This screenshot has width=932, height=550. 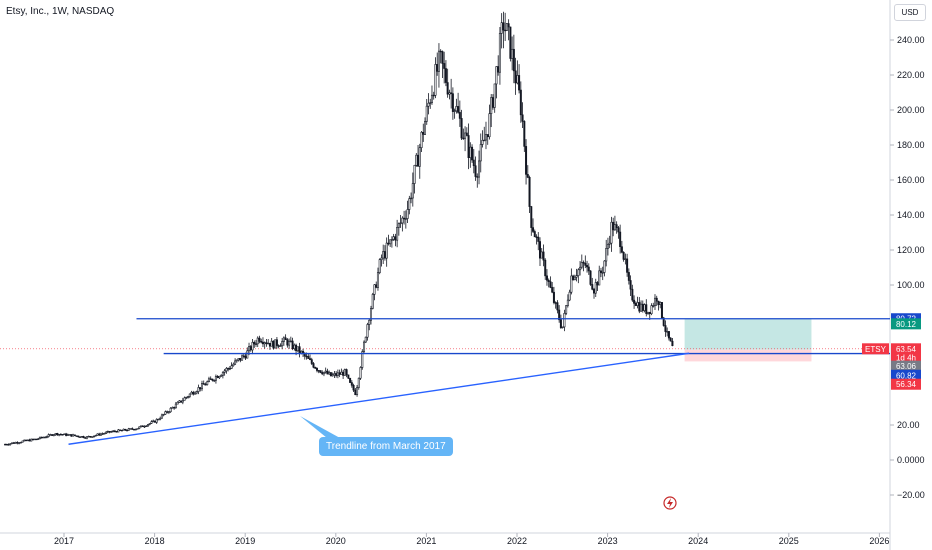 What do you see at coordinates (670, 503) in the screenshot?
I see `lightning-alert-icon` at bounding box center [670, 503].